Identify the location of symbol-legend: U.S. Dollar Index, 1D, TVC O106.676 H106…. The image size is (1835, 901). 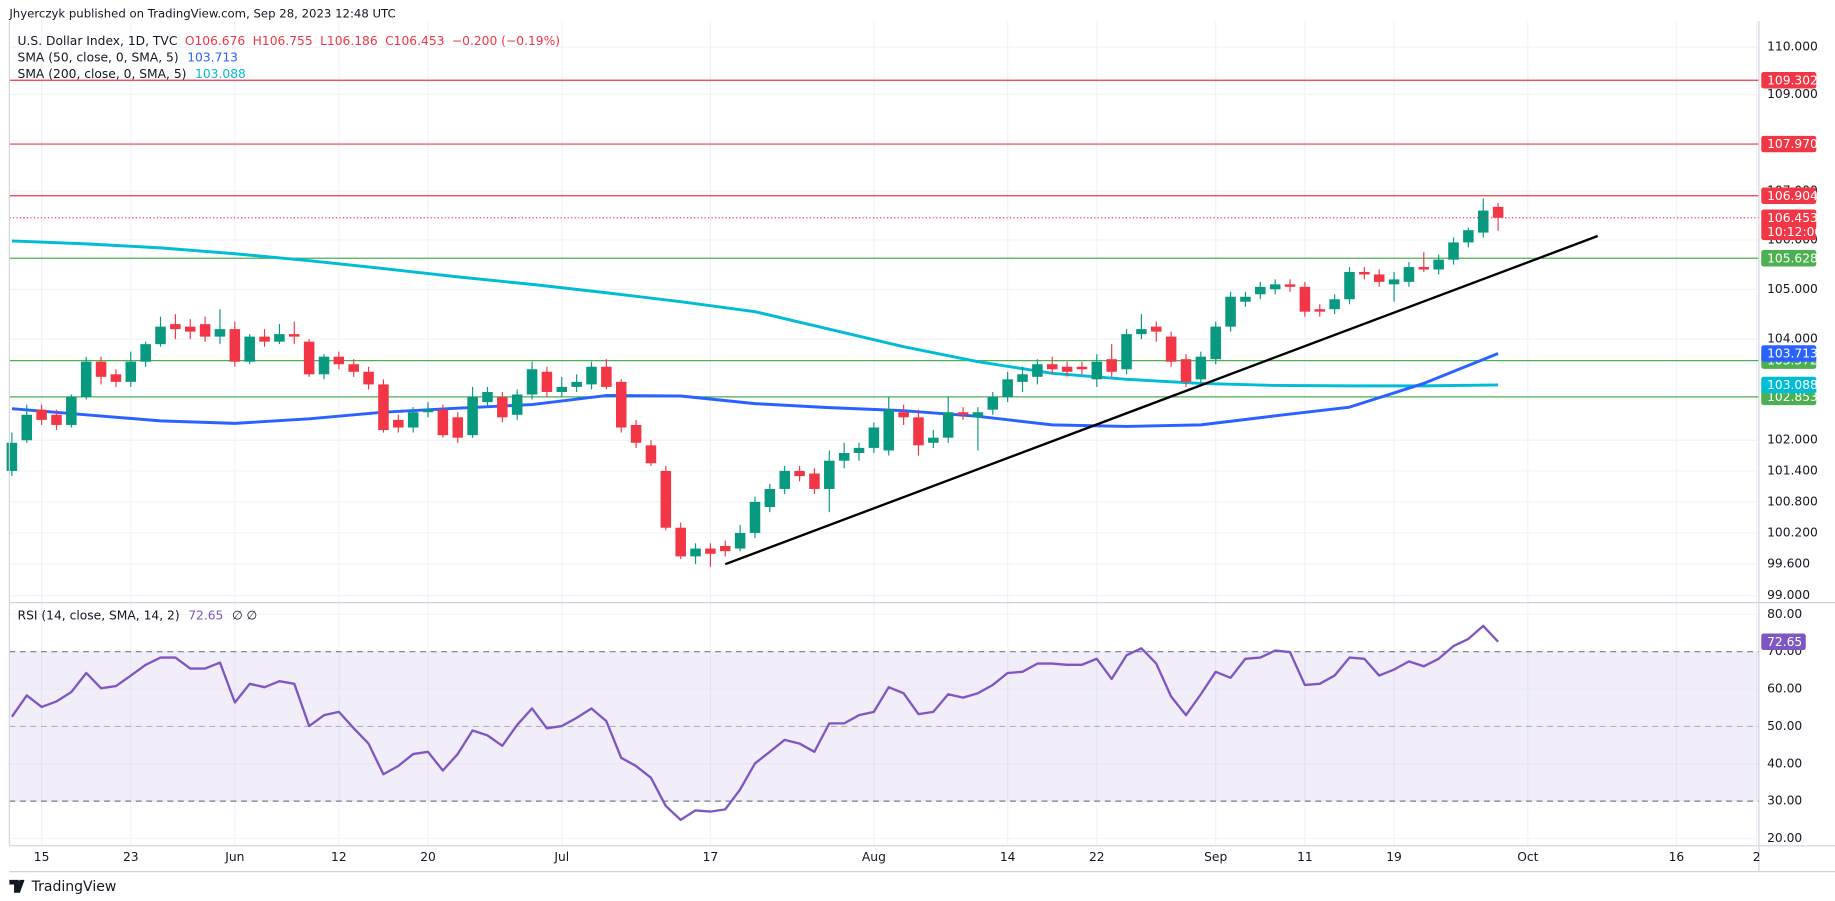
(289, 41).